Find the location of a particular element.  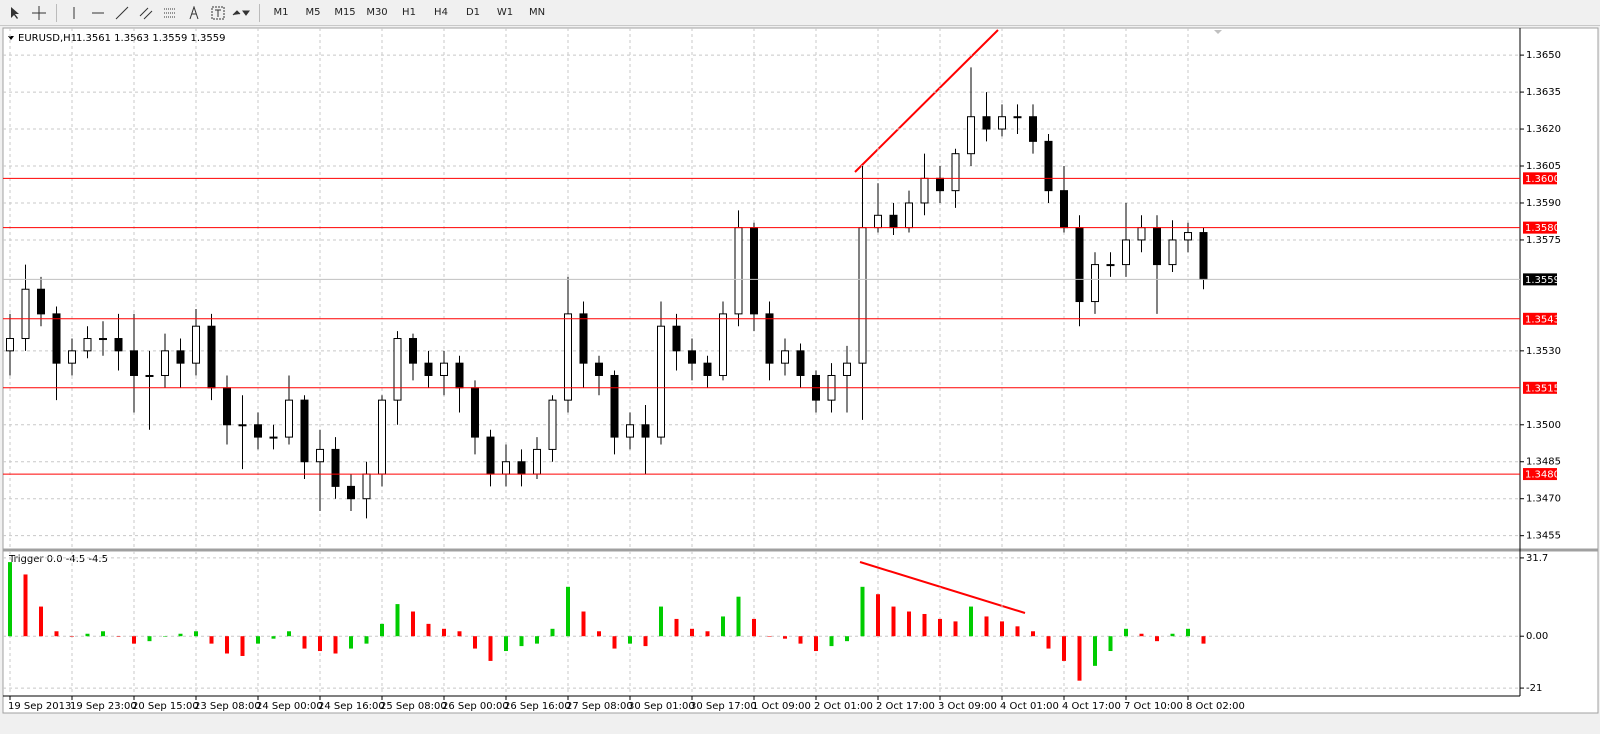

arrows-tool is located at coordinates (242, 13).